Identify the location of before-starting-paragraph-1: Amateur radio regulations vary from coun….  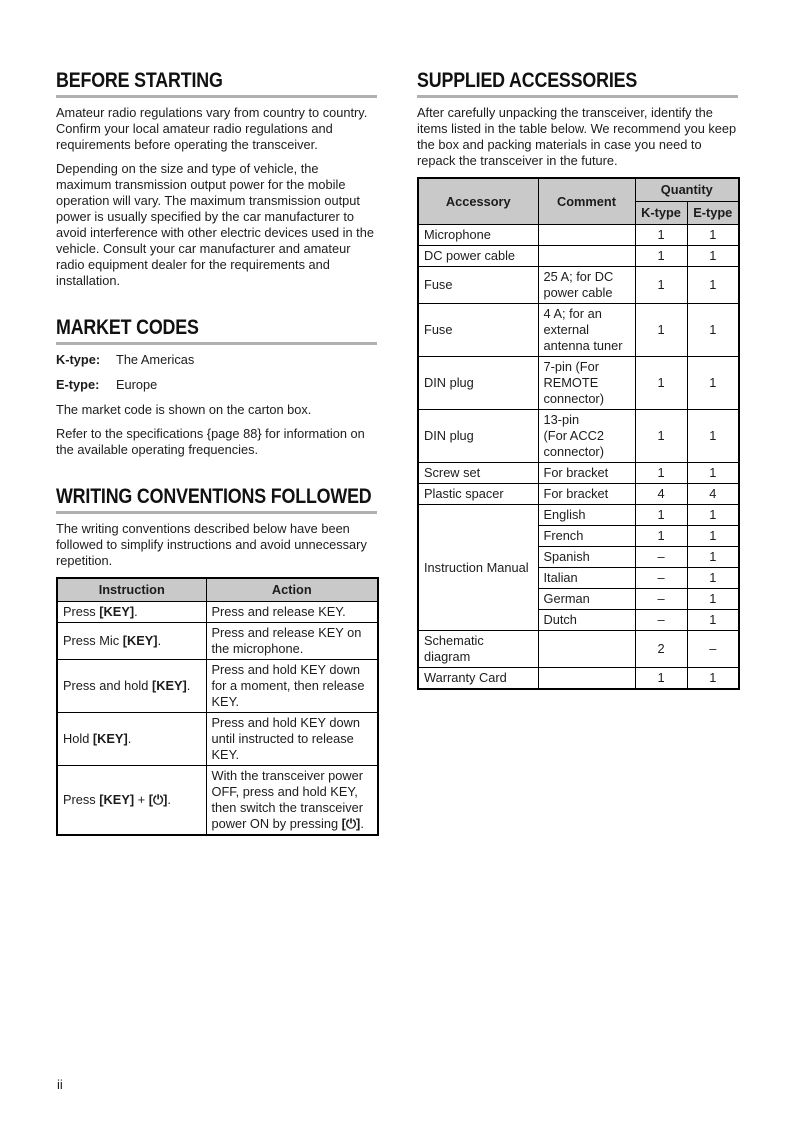
(212, 128).